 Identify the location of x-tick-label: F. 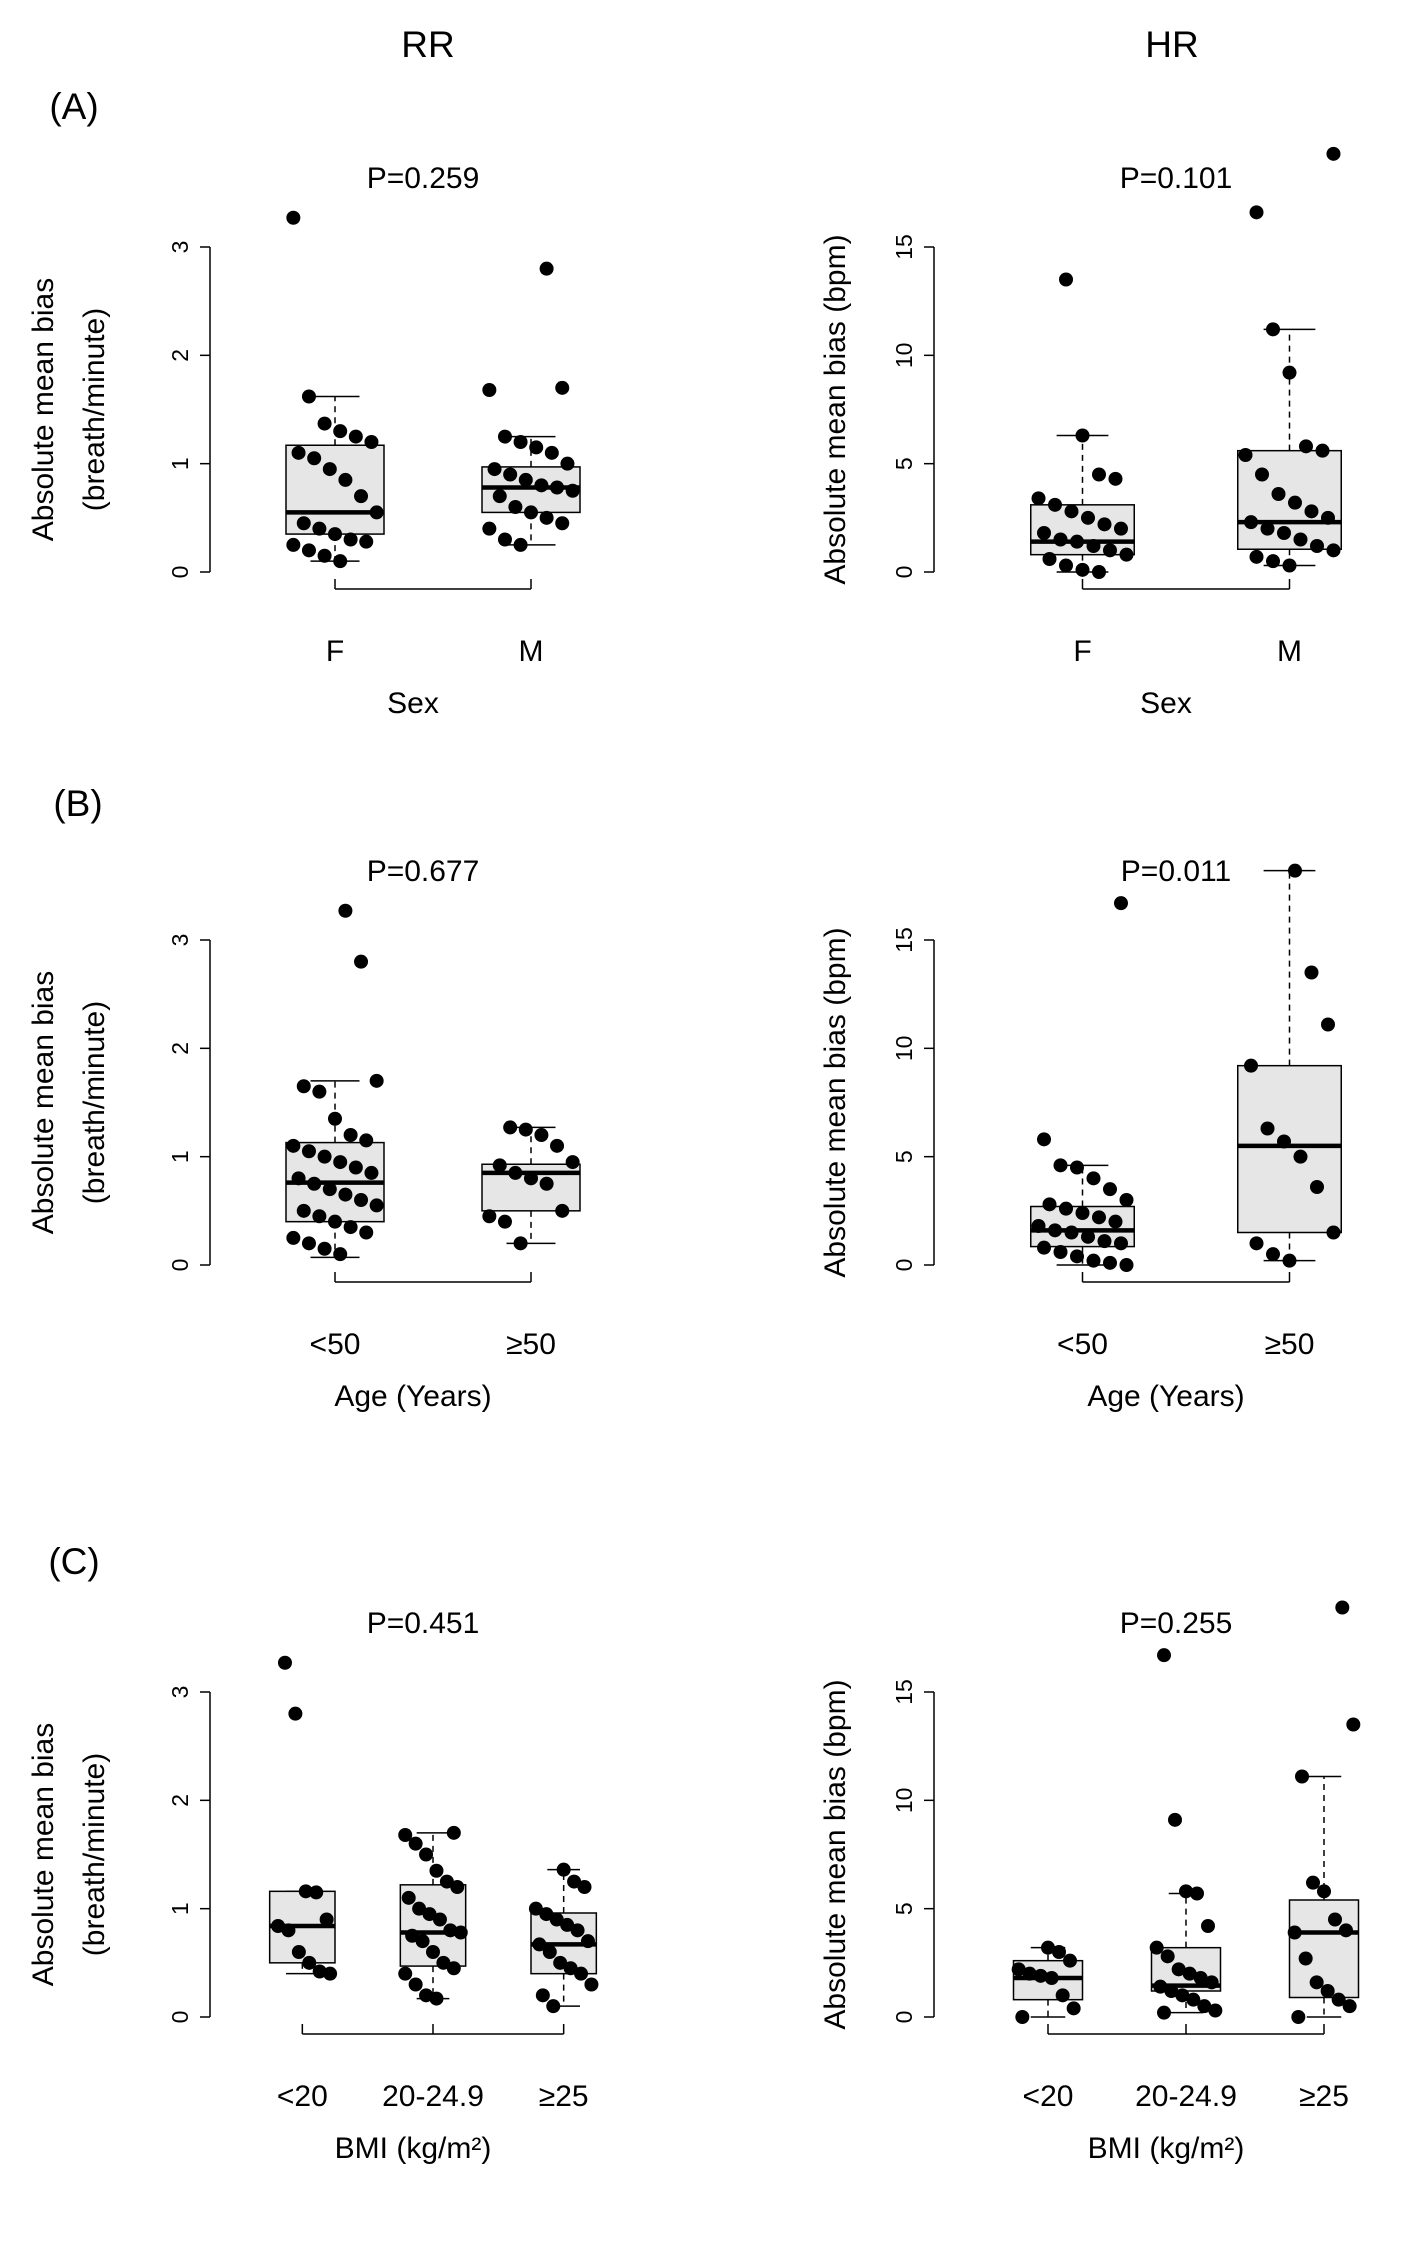
(1082, 651).